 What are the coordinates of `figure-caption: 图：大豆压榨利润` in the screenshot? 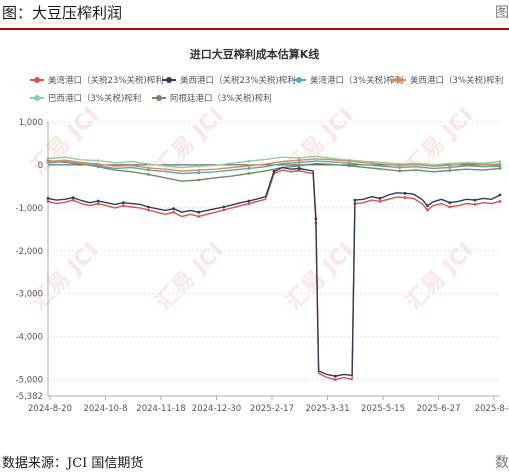 It's located at (62, 13).